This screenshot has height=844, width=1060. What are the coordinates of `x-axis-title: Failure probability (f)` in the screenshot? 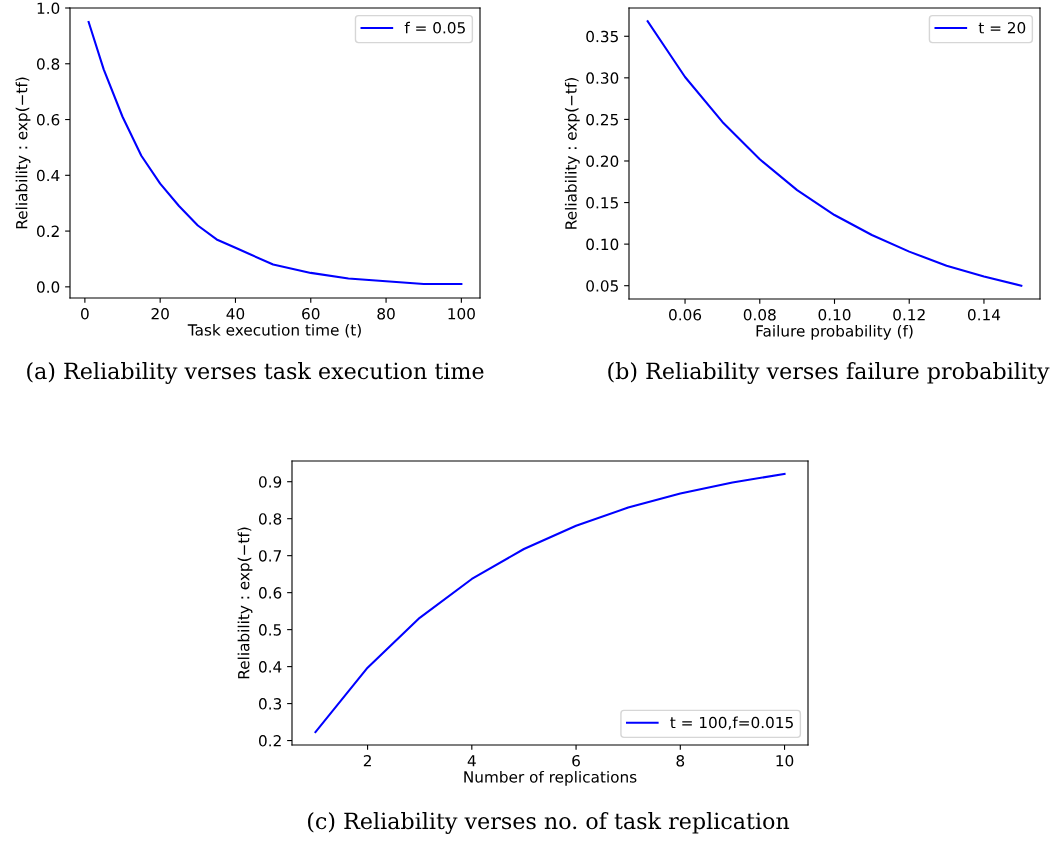 It's located at (834, 332).